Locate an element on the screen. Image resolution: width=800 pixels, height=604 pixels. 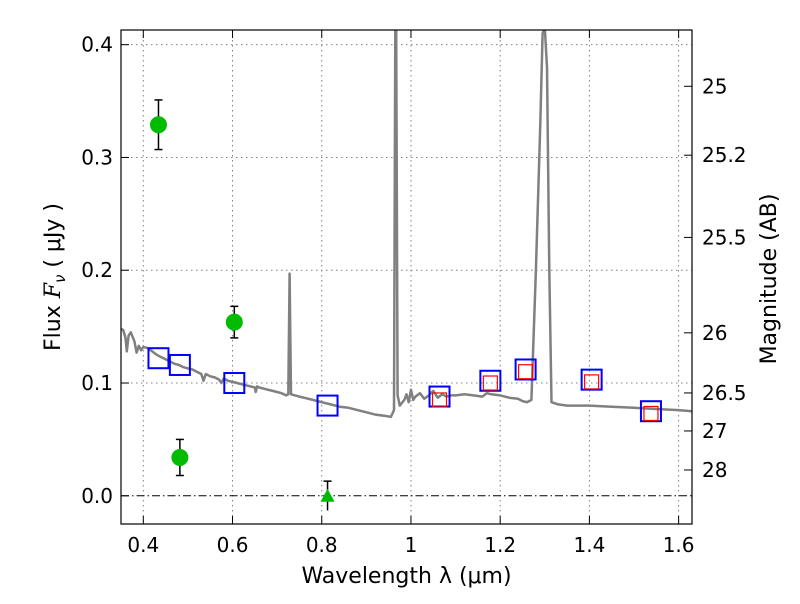
magnitude-tick-label: 27 is located at coordinates (714, 431).